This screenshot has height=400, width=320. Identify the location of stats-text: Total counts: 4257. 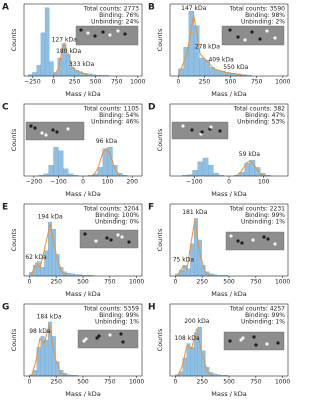
(257, 309).